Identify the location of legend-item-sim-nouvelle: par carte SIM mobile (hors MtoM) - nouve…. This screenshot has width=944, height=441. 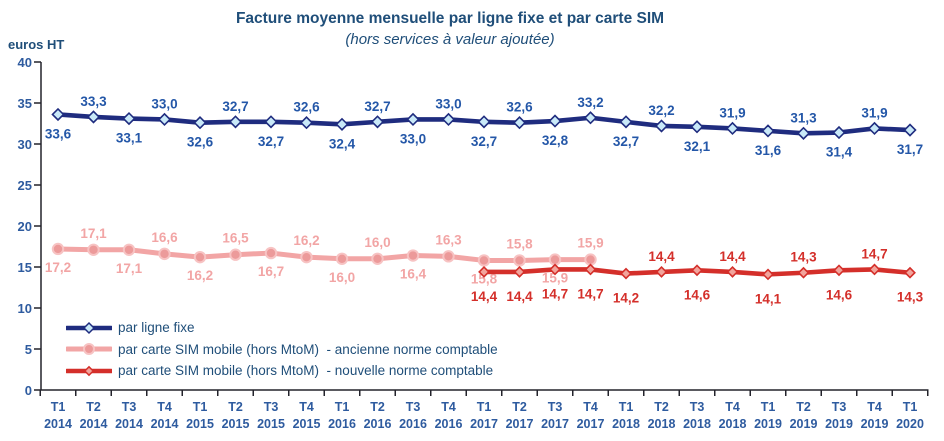
(281, 371).